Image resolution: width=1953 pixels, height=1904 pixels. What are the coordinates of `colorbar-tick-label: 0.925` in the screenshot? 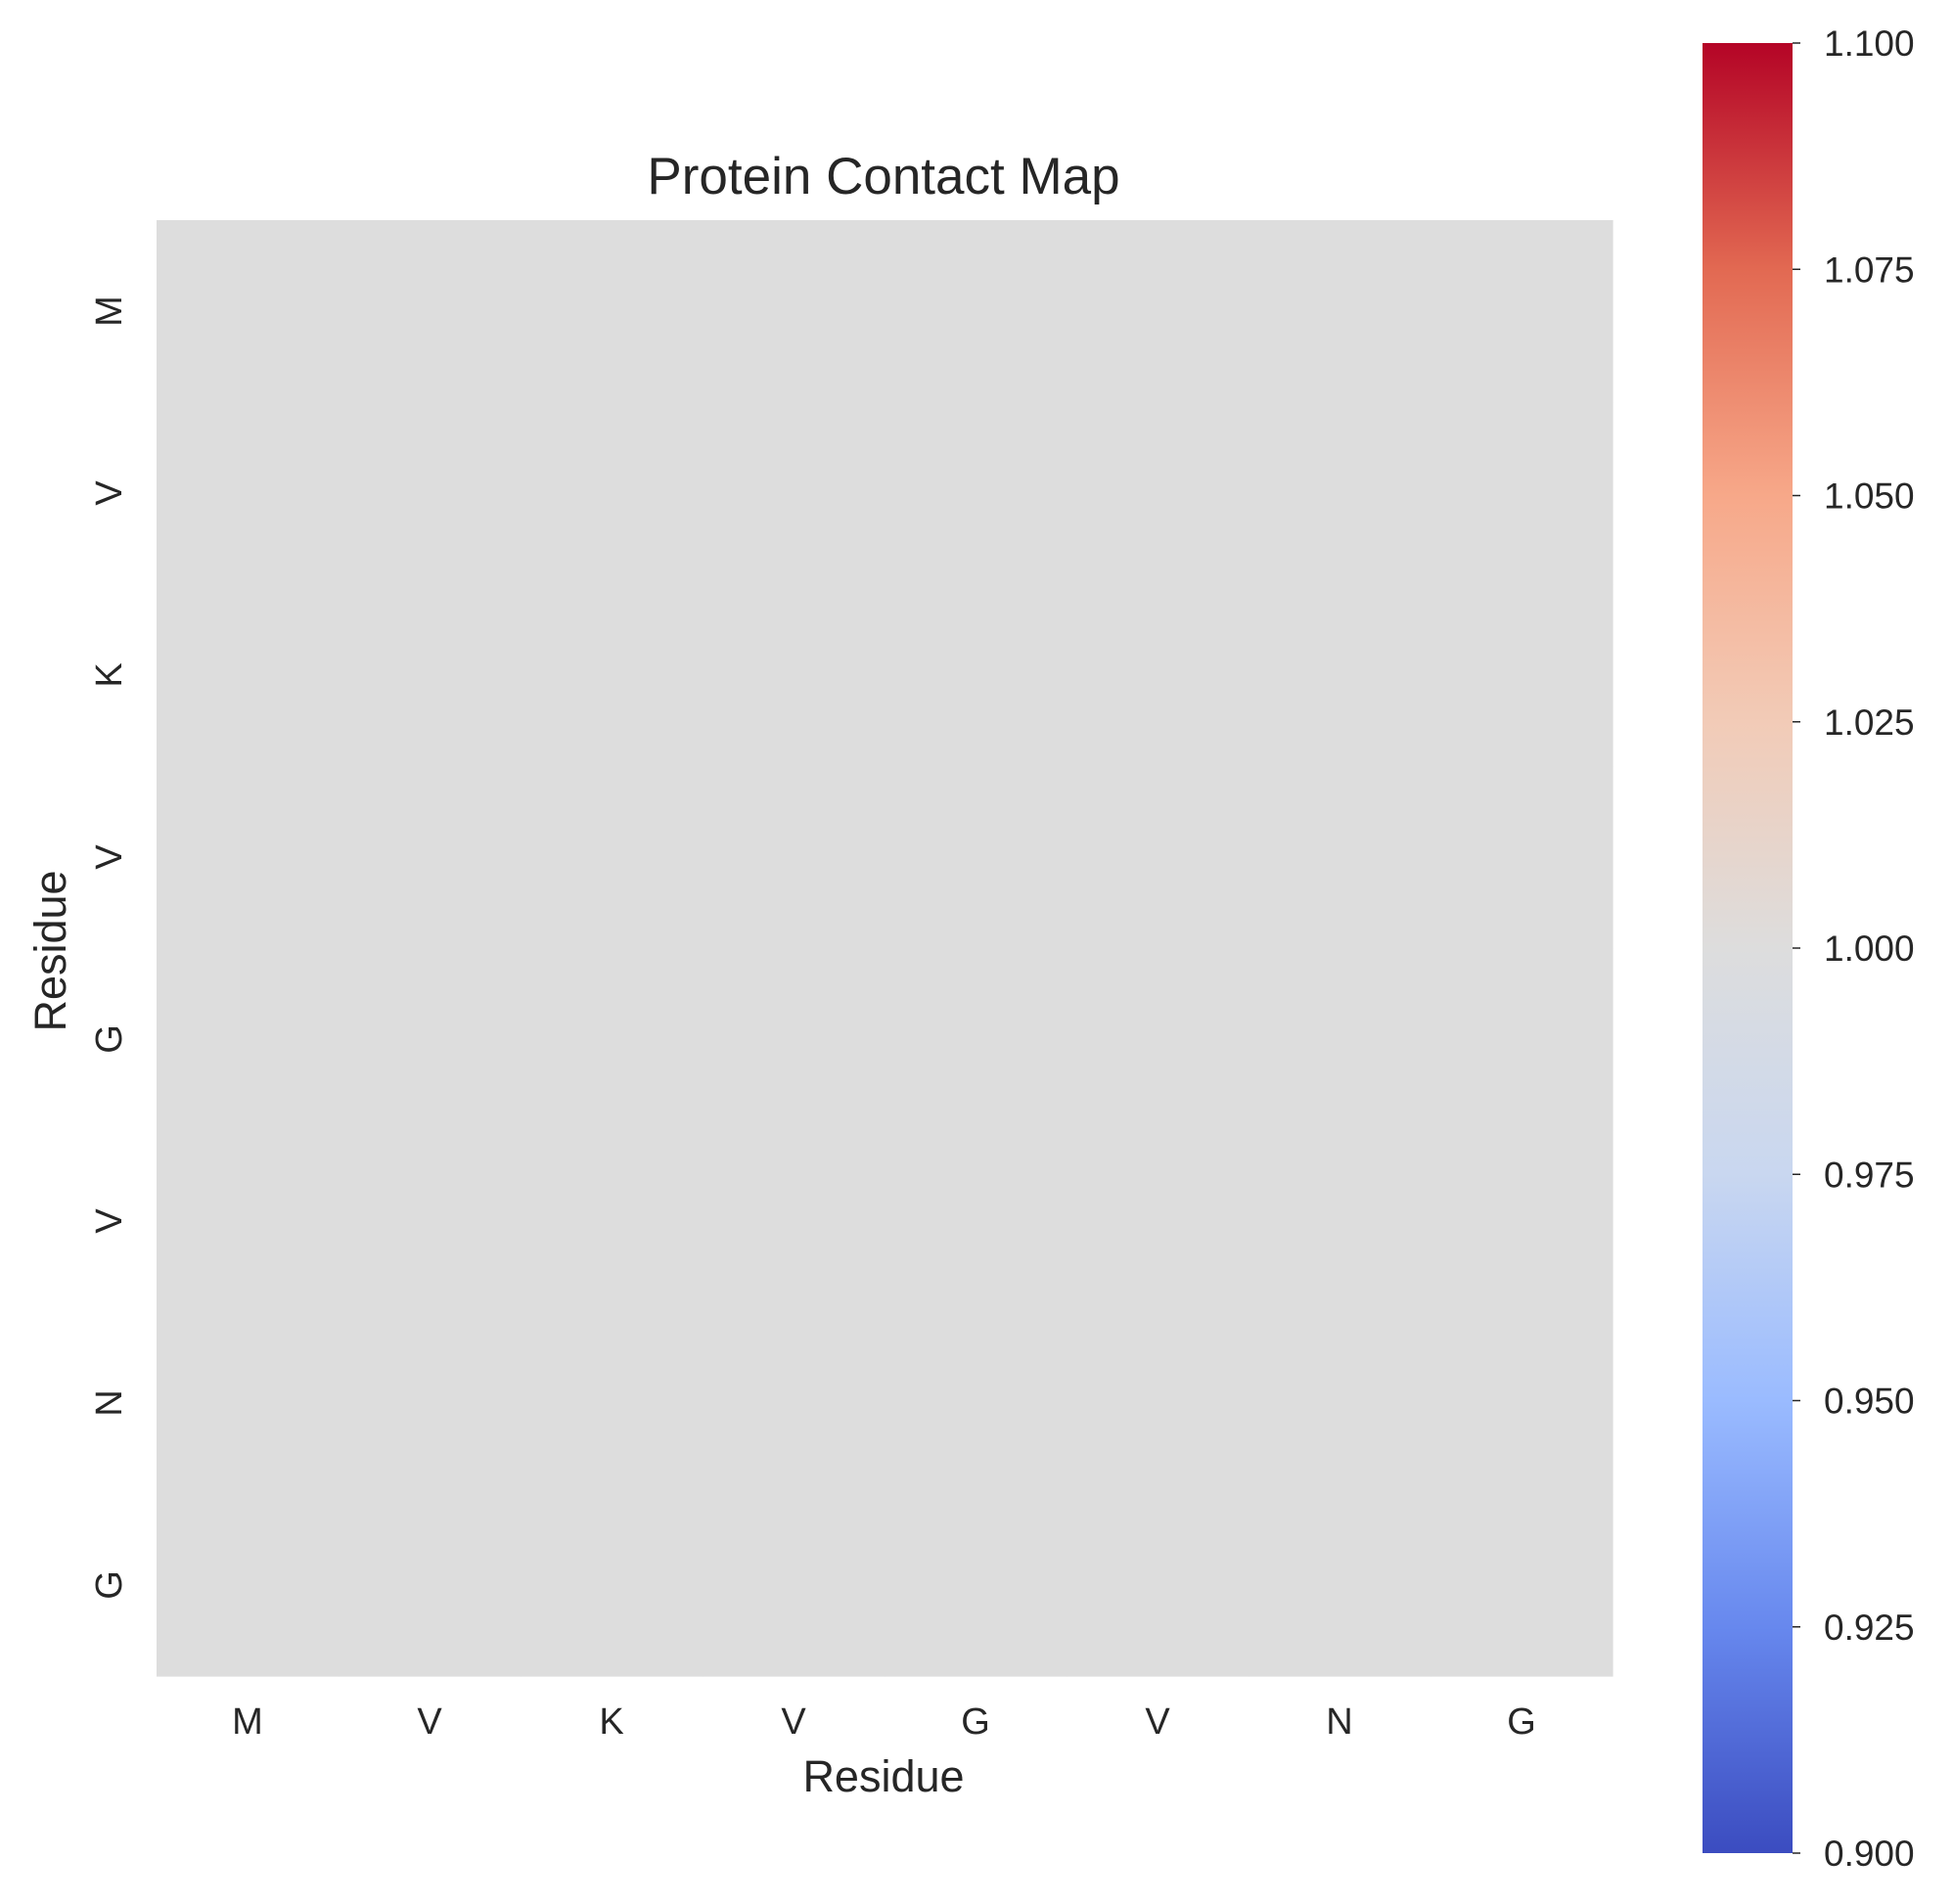 It's located at (1869, 1628).